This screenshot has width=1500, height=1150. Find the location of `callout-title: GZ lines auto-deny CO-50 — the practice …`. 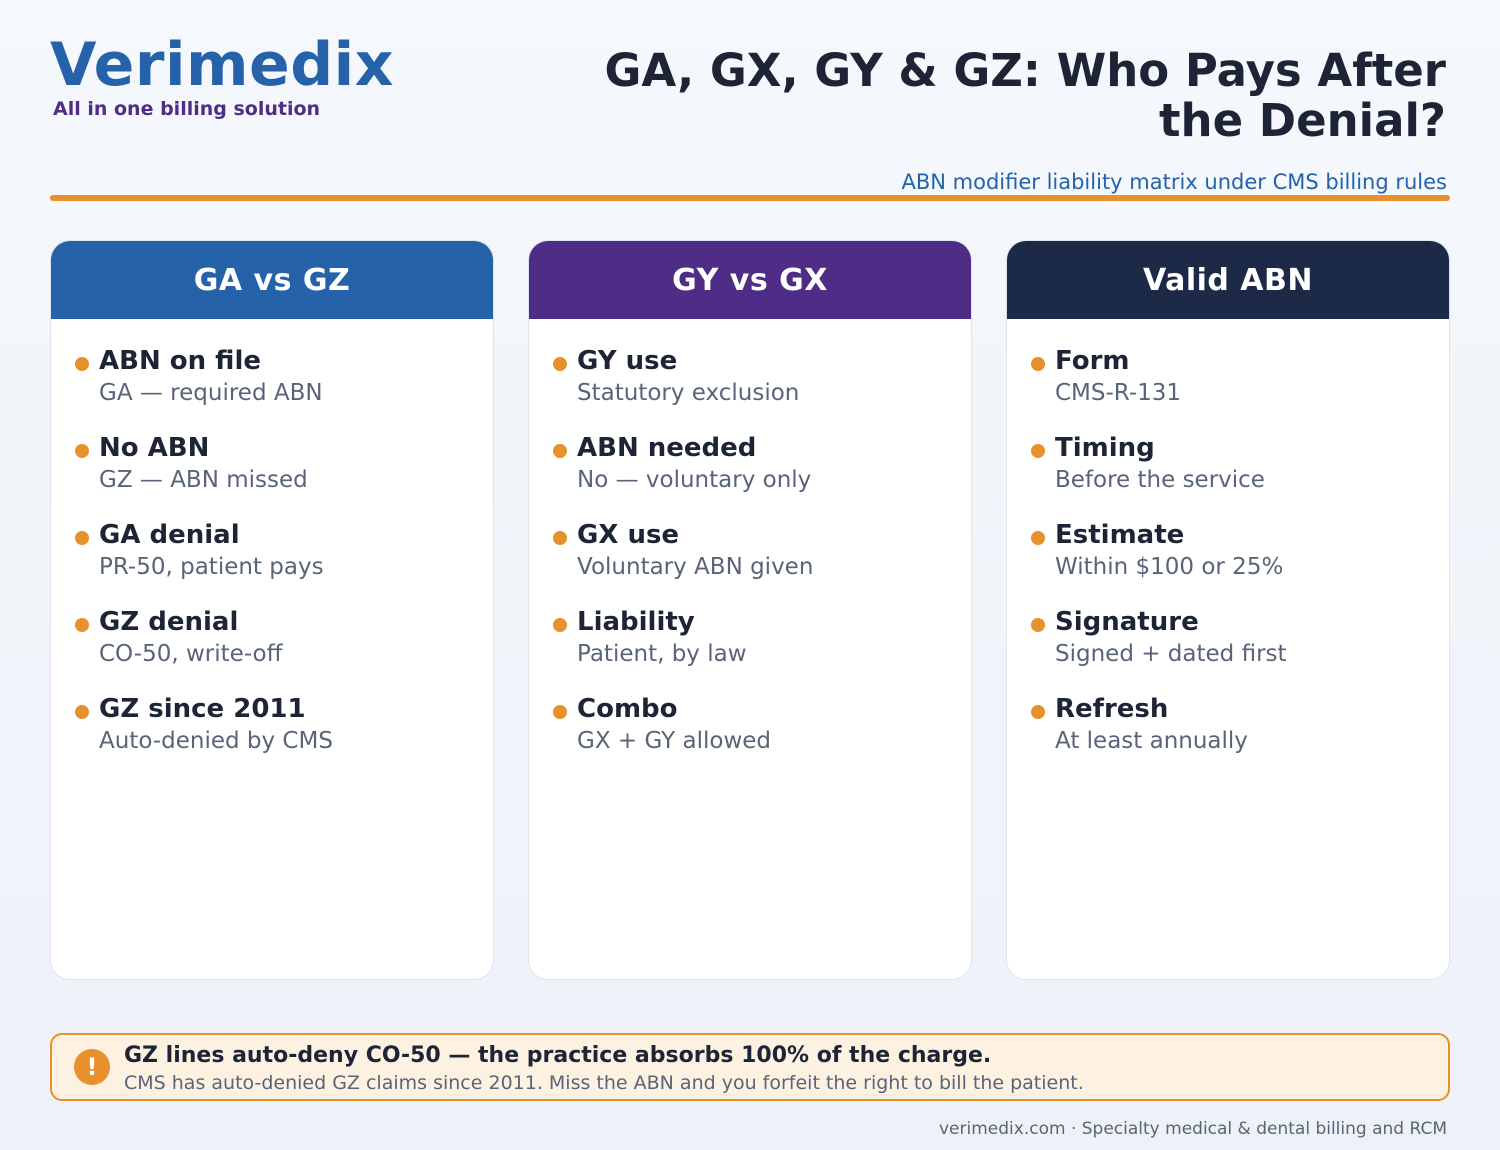

callout-title: GZ lines auto-deny CO-50 — the practice … is located at coordinates (558, 1055).